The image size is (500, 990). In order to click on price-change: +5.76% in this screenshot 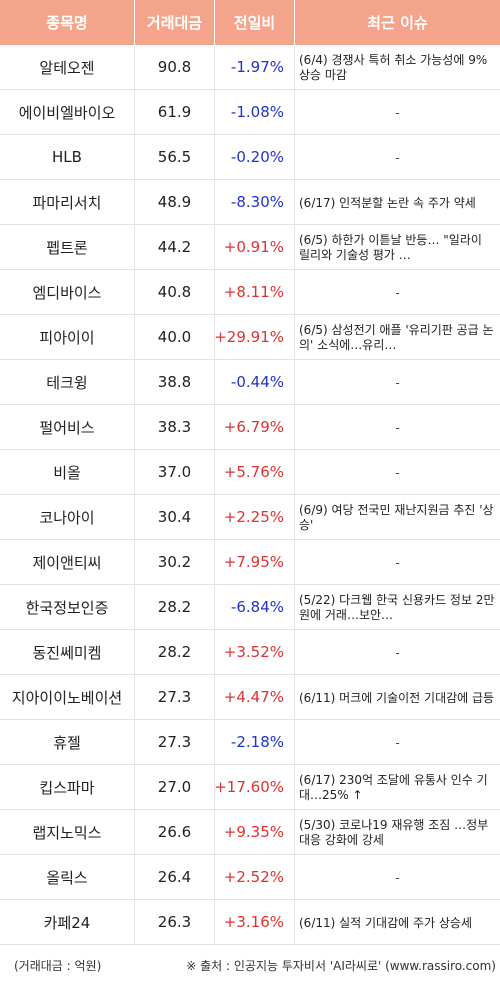, I will do `click(255, 472)`.